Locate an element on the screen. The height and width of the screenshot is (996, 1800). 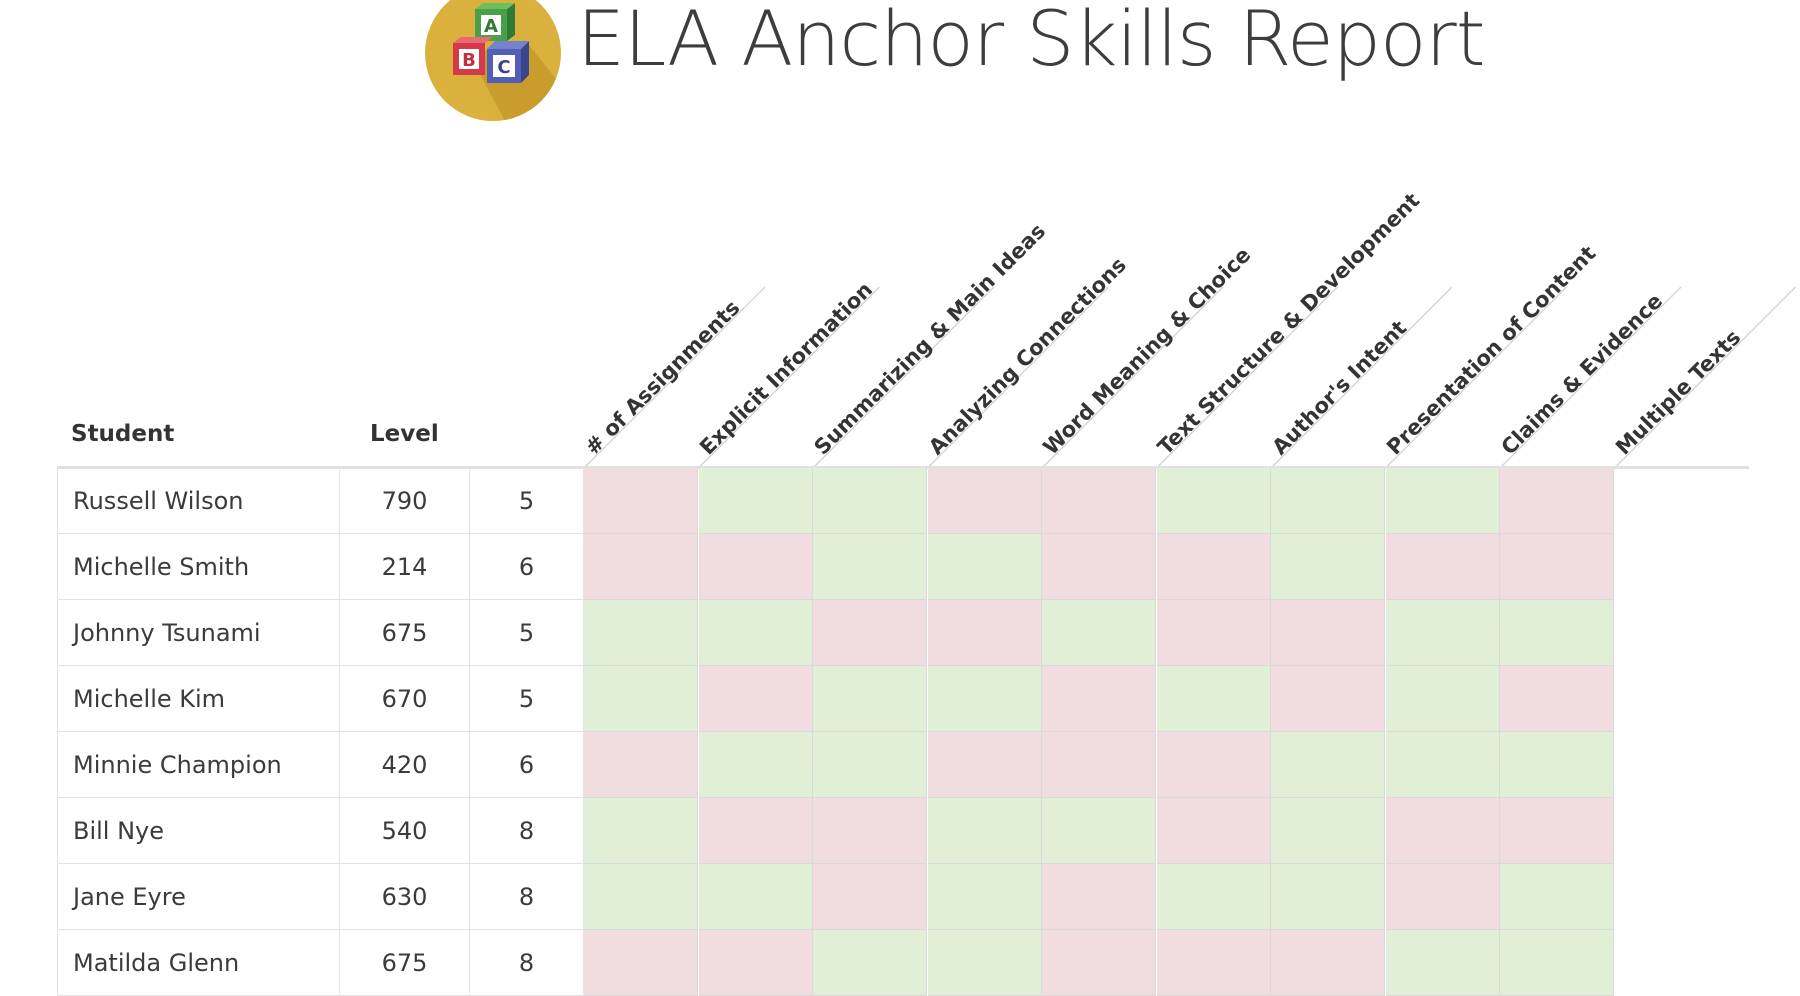
table-row: Minnie Champion 420 6 is located at coordinates (835, 765).